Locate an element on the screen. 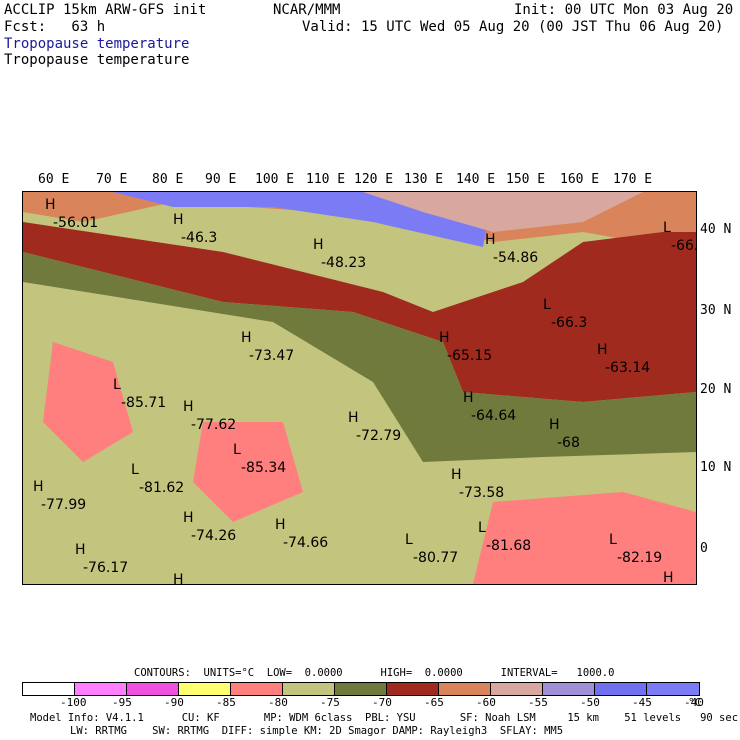 The height and width of the screenshot is (740, 740). colorbar-tick-label: -80 is located at coordinates (278, 702).